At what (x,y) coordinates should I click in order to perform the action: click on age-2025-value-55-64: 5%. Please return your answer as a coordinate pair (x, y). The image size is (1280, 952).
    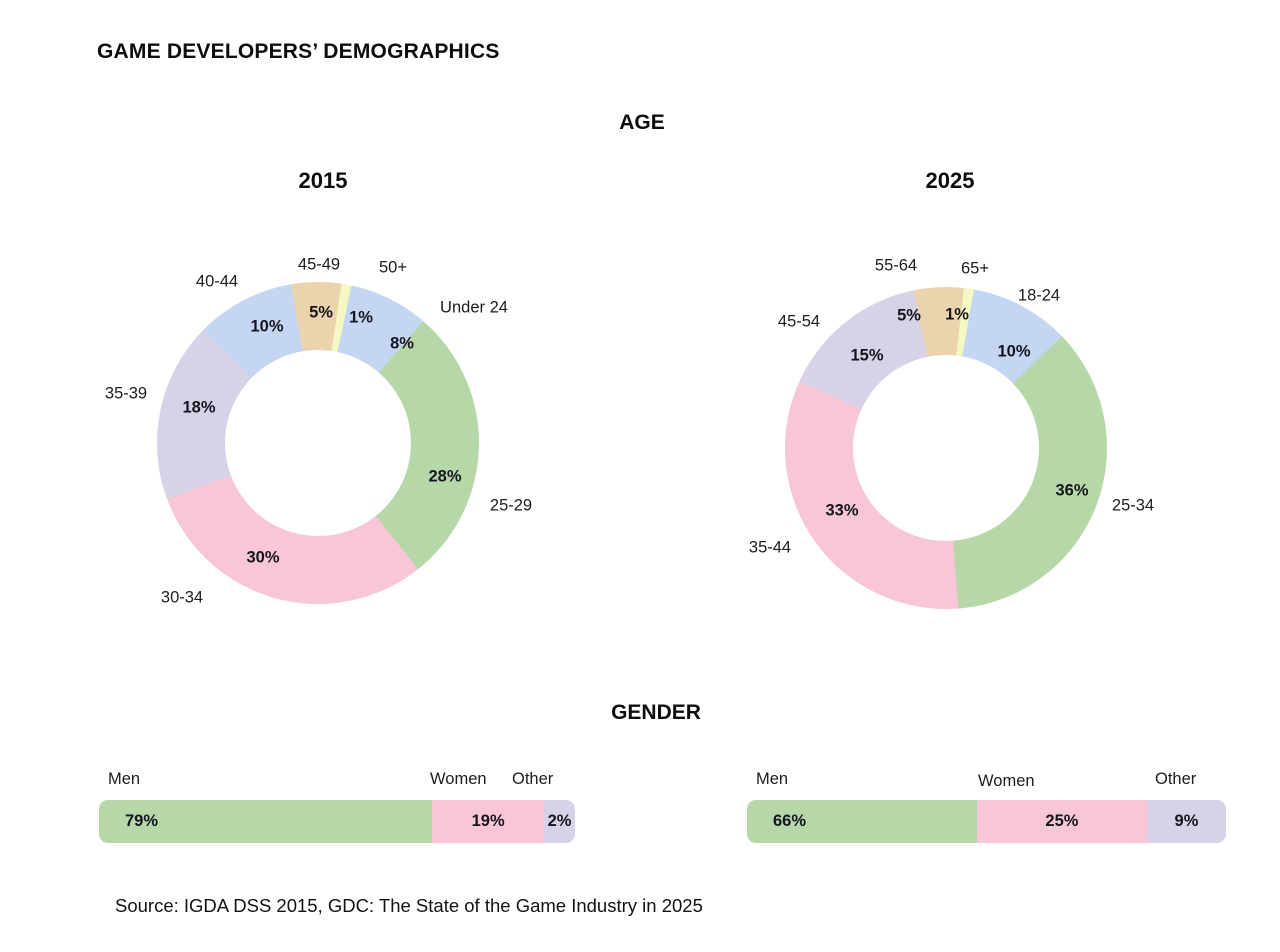
    Looking at the image, I should click on (909, 315).